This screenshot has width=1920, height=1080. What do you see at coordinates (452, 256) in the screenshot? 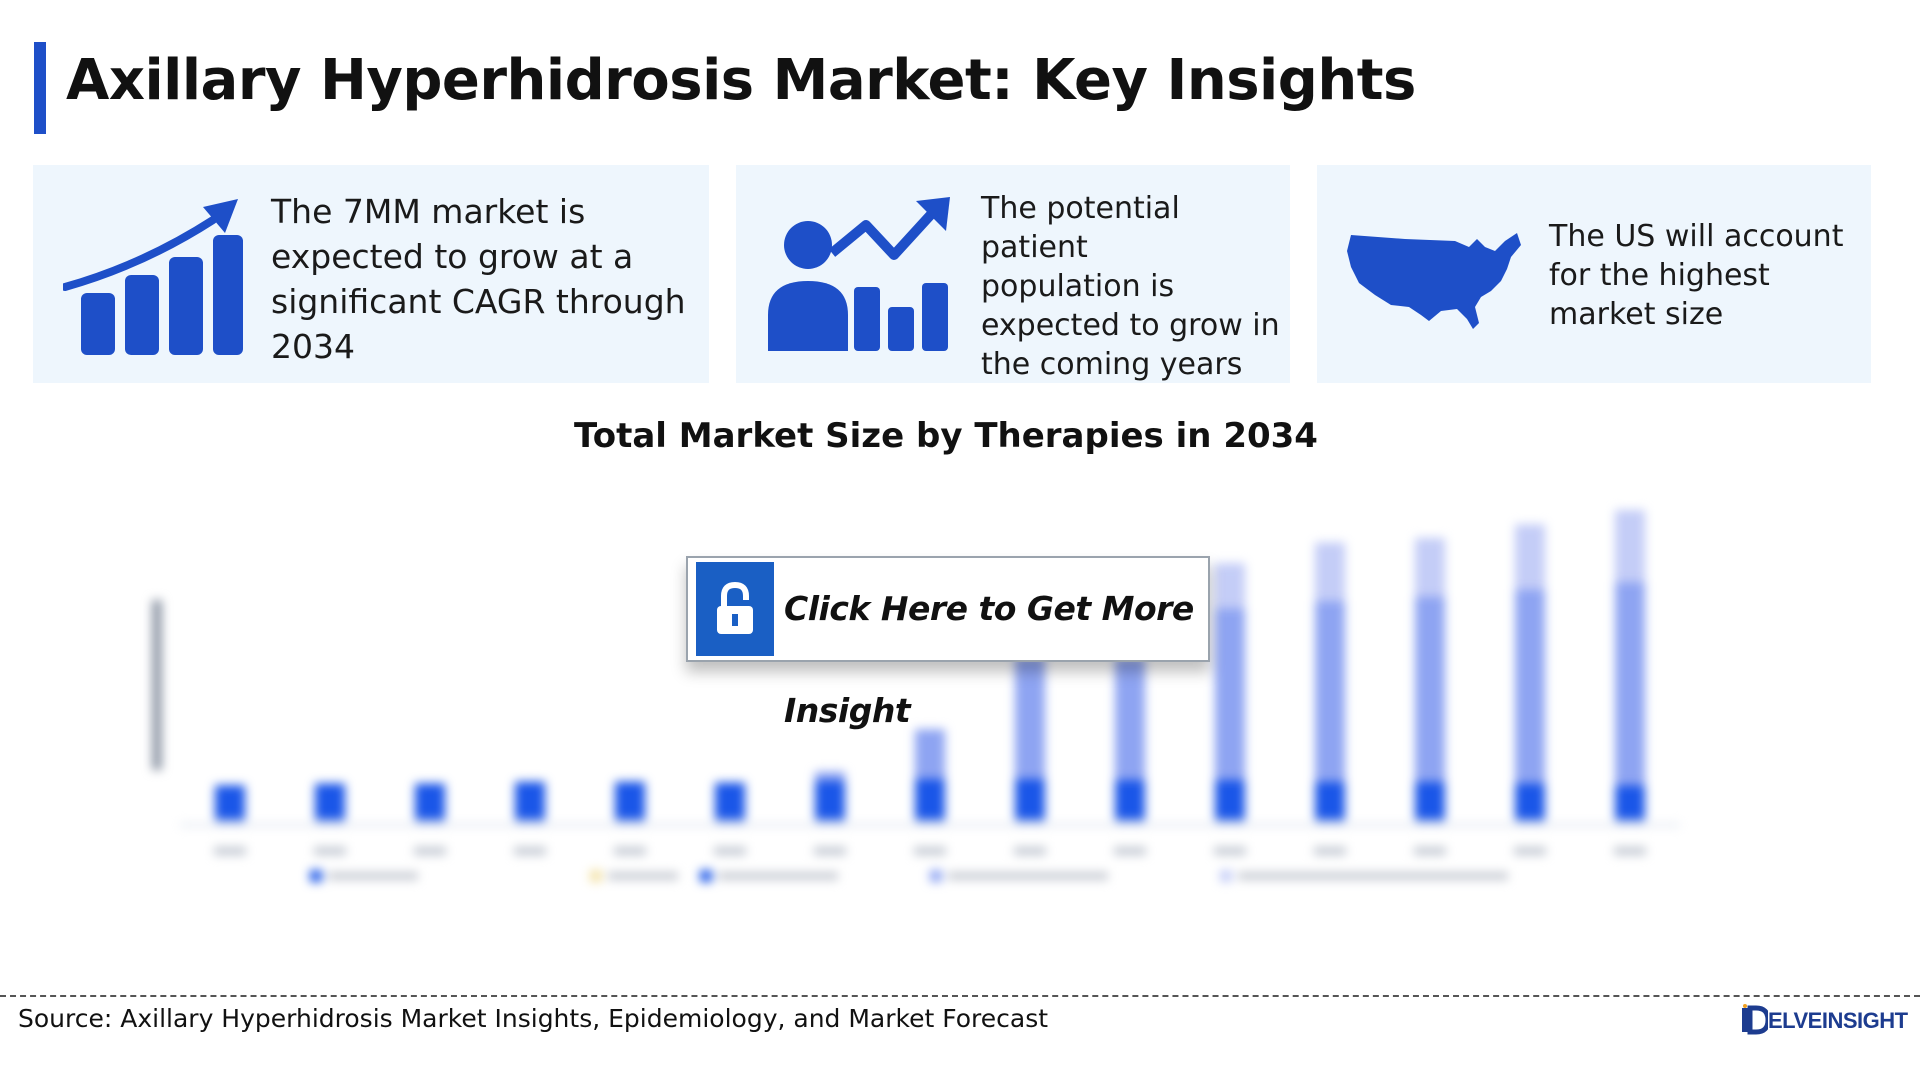
I see `card-text-line: expected to grow at a` at bounding box center [452, 256].